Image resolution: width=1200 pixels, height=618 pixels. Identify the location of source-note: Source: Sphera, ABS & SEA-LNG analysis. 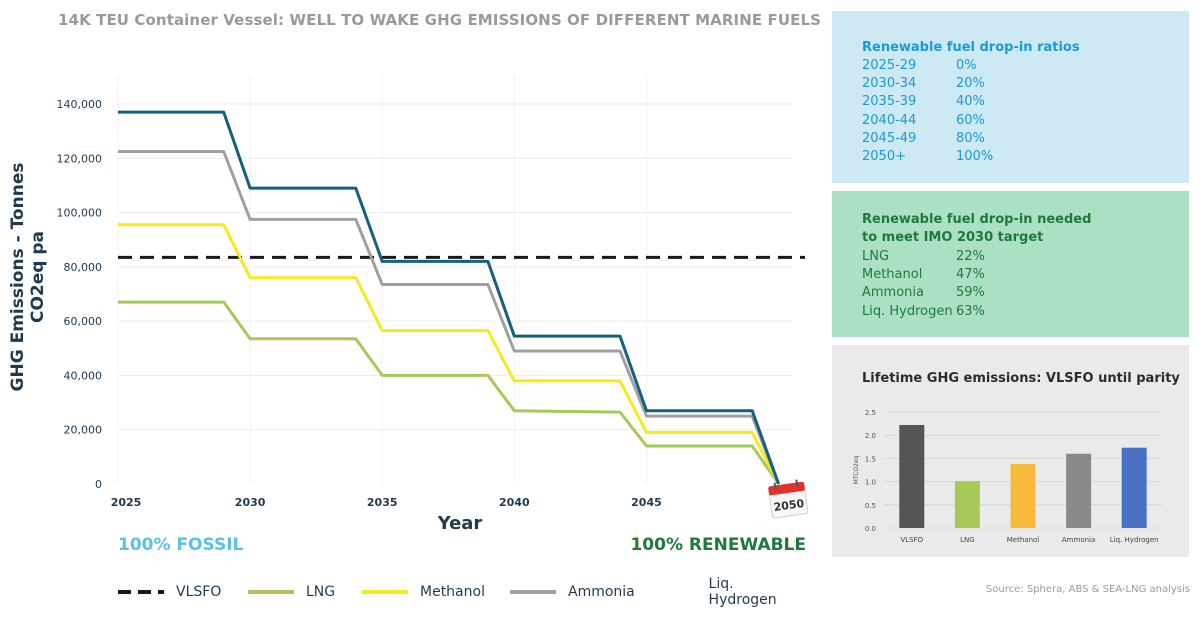
(1087, 589).